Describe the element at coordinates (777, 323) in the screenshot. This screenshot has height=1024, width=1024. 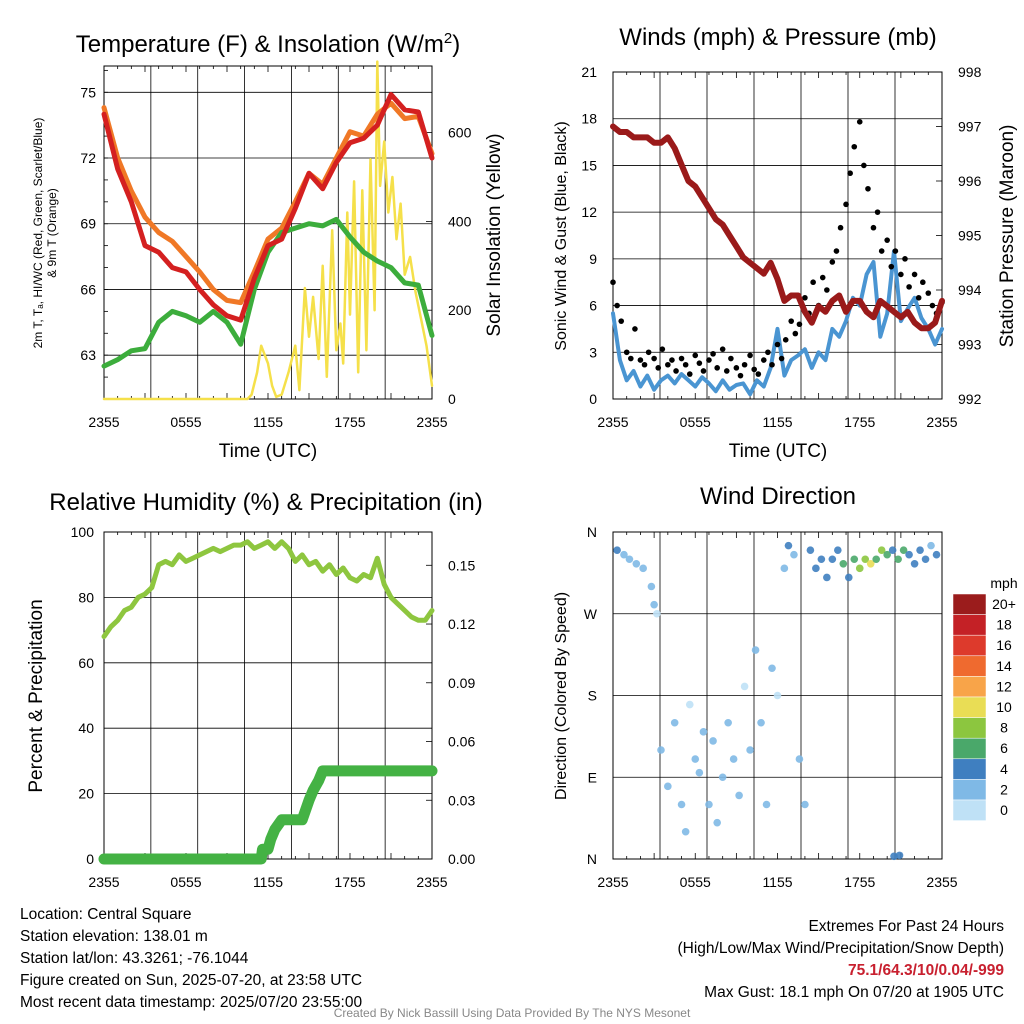
I see `sonic-wind-line` at that location.